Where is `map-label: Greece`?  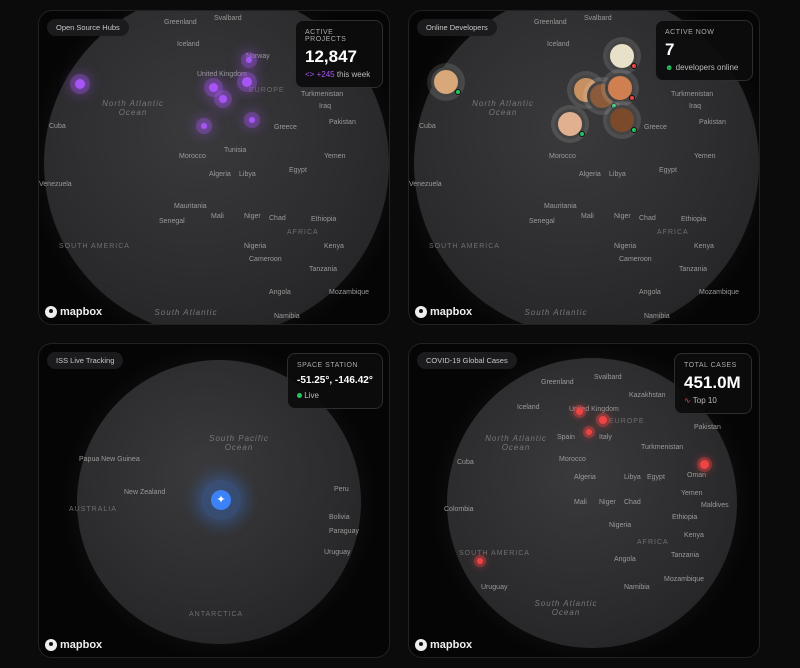
map-label: Greece is located at coordinates (285, 127).